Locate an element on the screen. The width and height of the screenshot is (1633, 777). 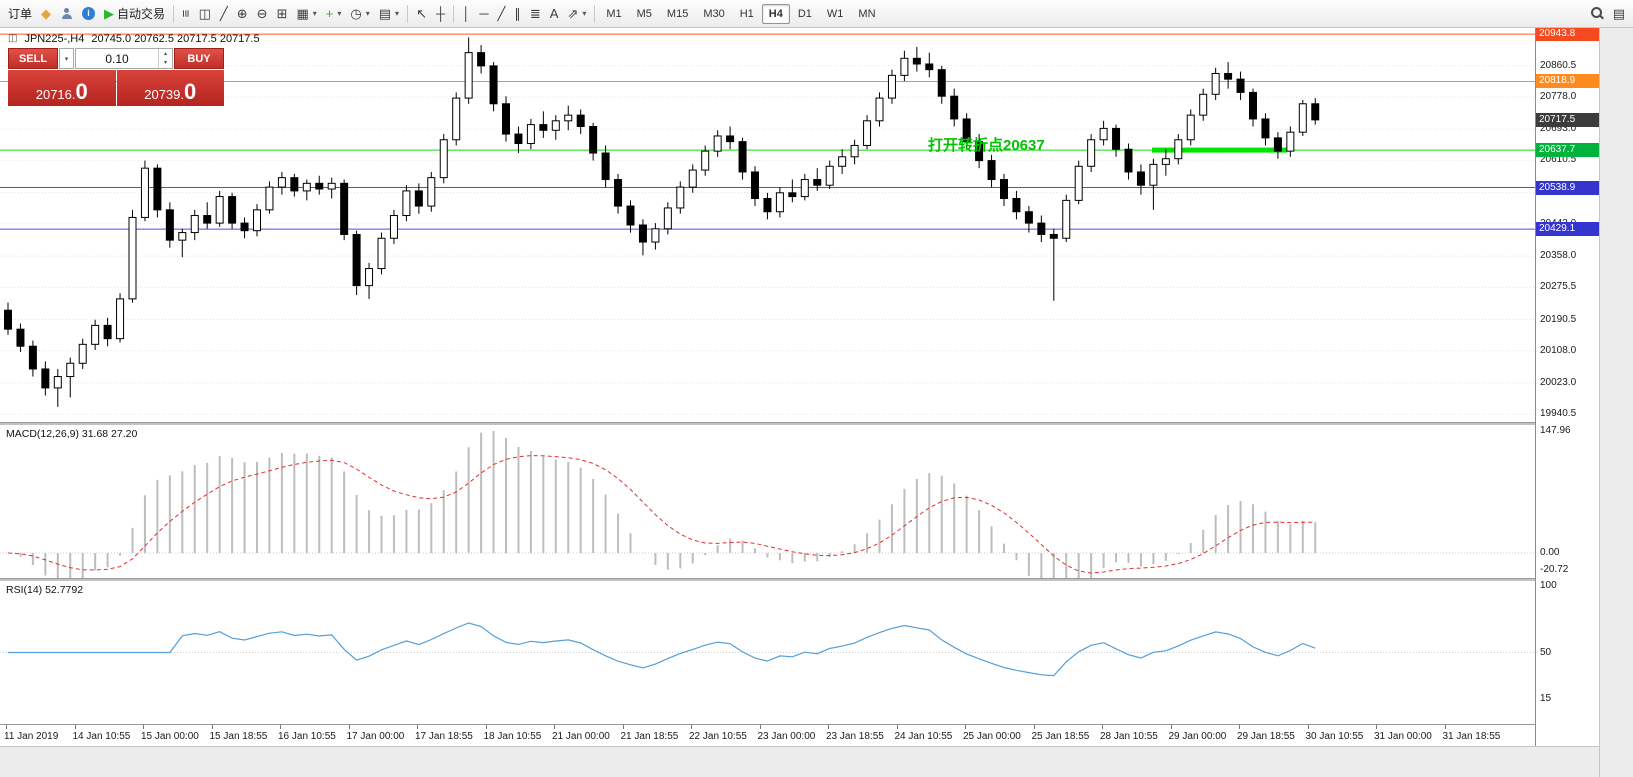
channel-icon: ∥ is located at coordinates (517, 14).